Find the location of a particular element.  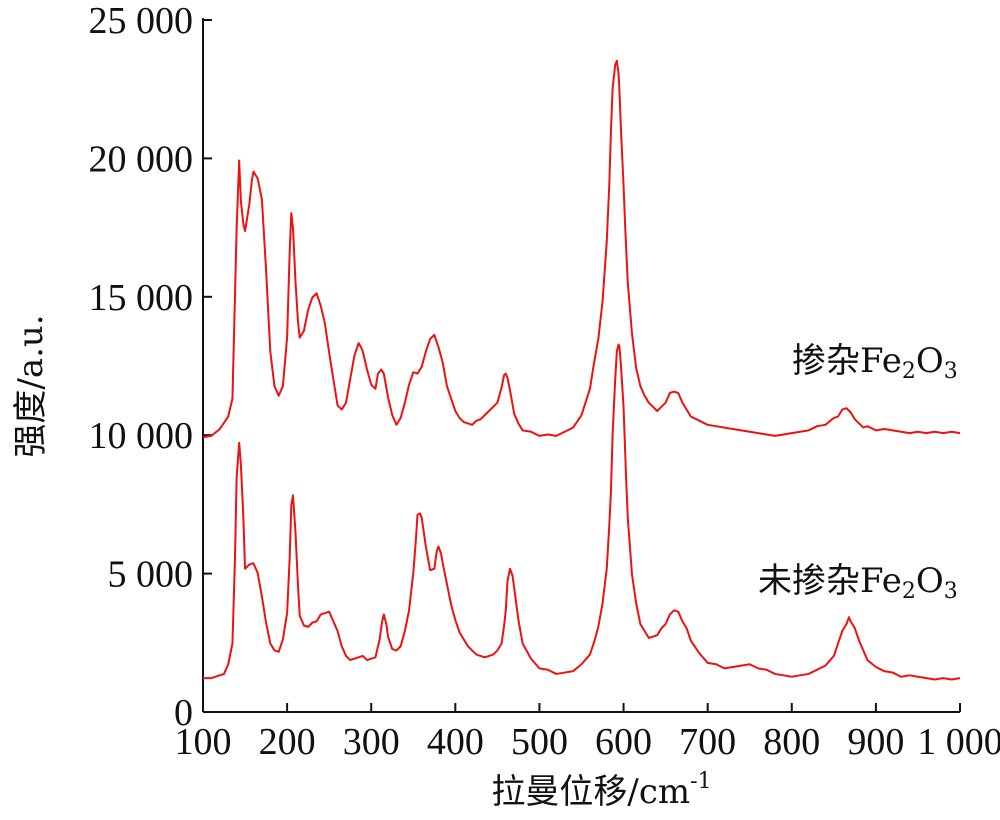

x-tick-label: 1 000 is located at coordinates (958, 742).